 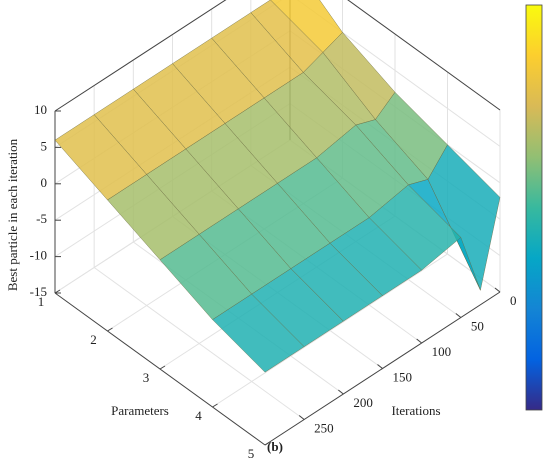 What do you see at coordinates (146, 377) in the screenshot?
I see `y-tick-label: 3` at bounding box center [146, 377].